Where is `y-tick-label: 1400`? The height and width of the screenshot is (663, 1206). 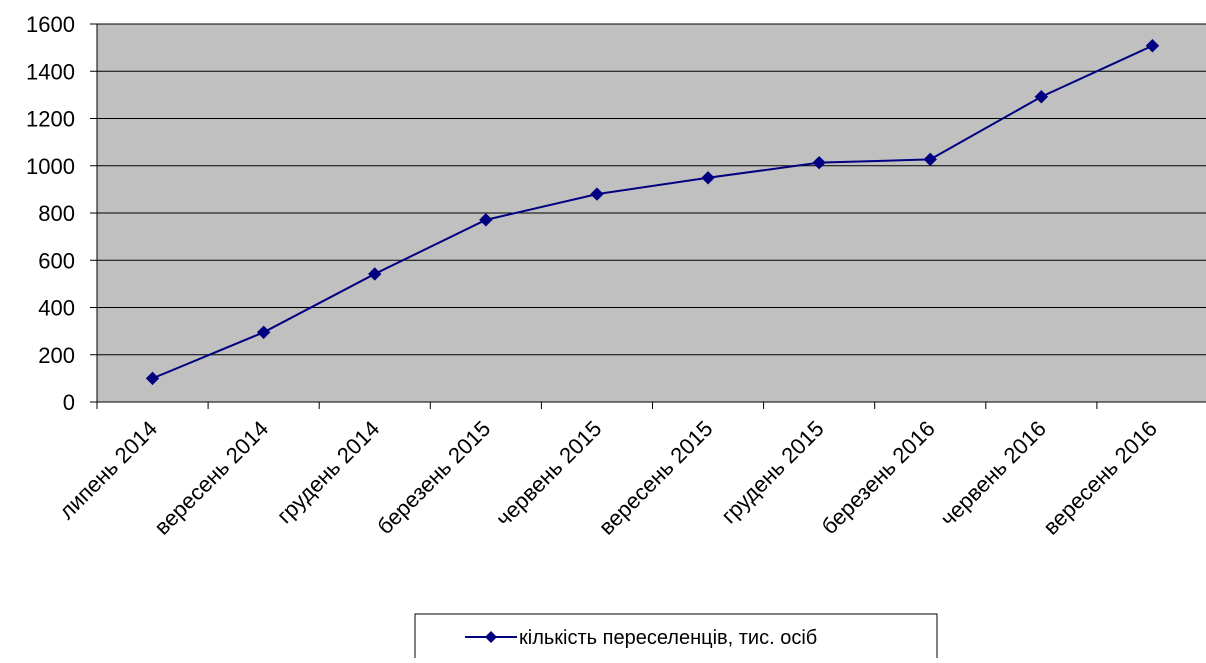 y-tick-label: 1400 is located at coordinates (50, 71).